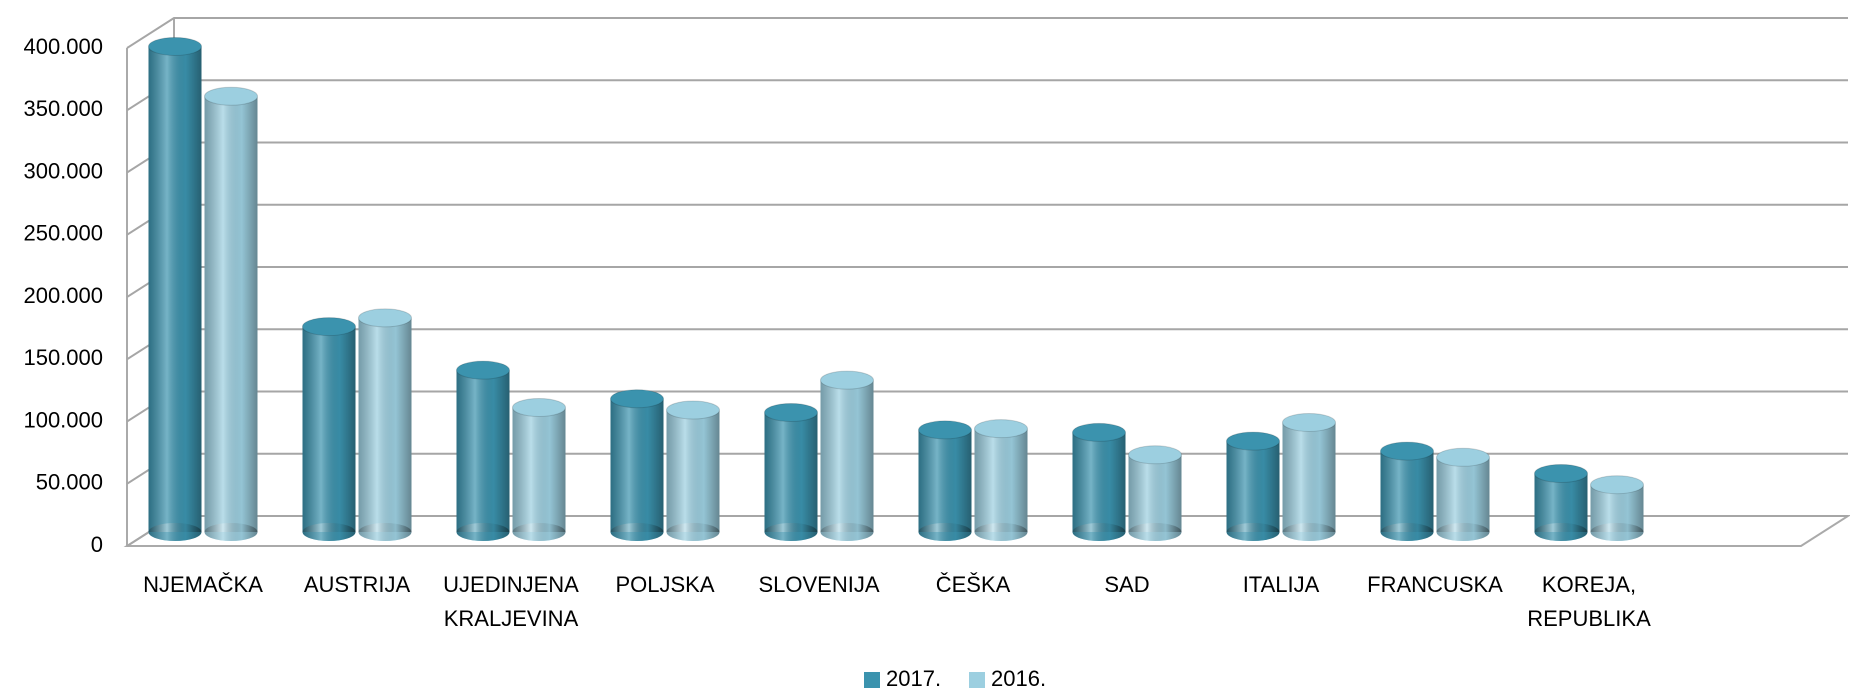 The width and height of the screenshot is (1850, 689). Describe the element at coordinates (63, 233) in the screenshot. I see `y-tick-label: 250.000` at that location.